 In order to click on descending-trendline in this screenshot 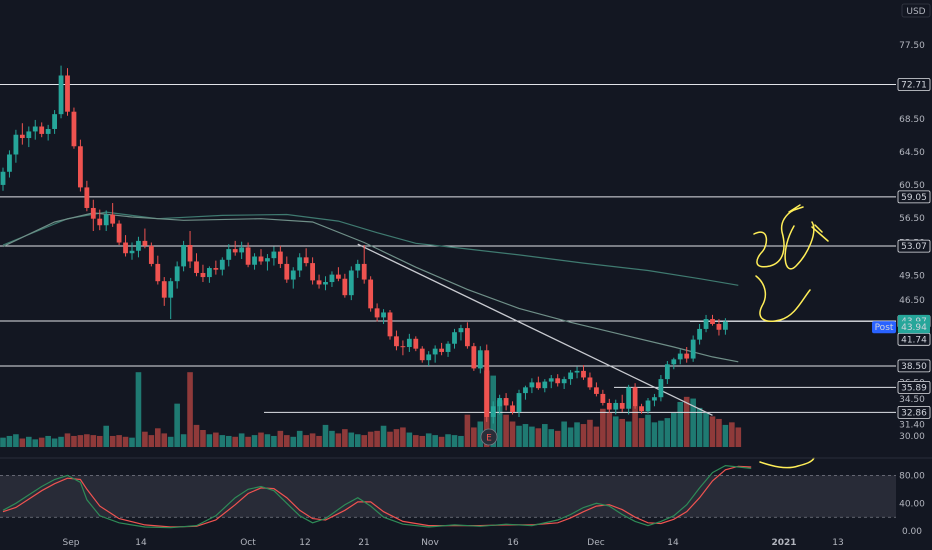, I will do `click(535, 329)`.